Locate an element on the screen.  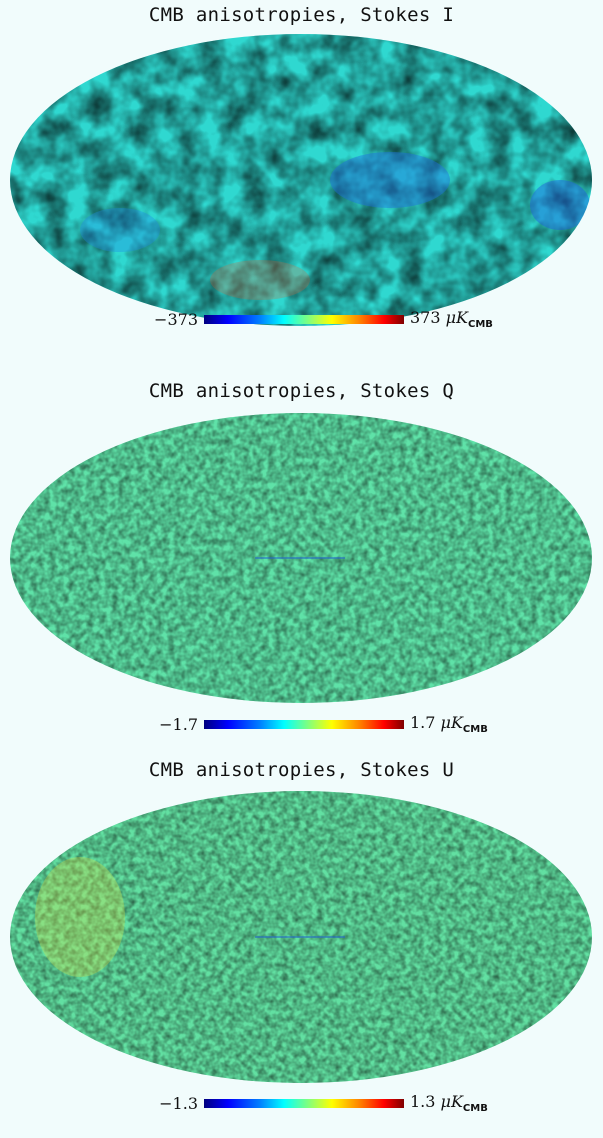
colorbar: −373 373 μKCMB is located at coordinates (314, 319).